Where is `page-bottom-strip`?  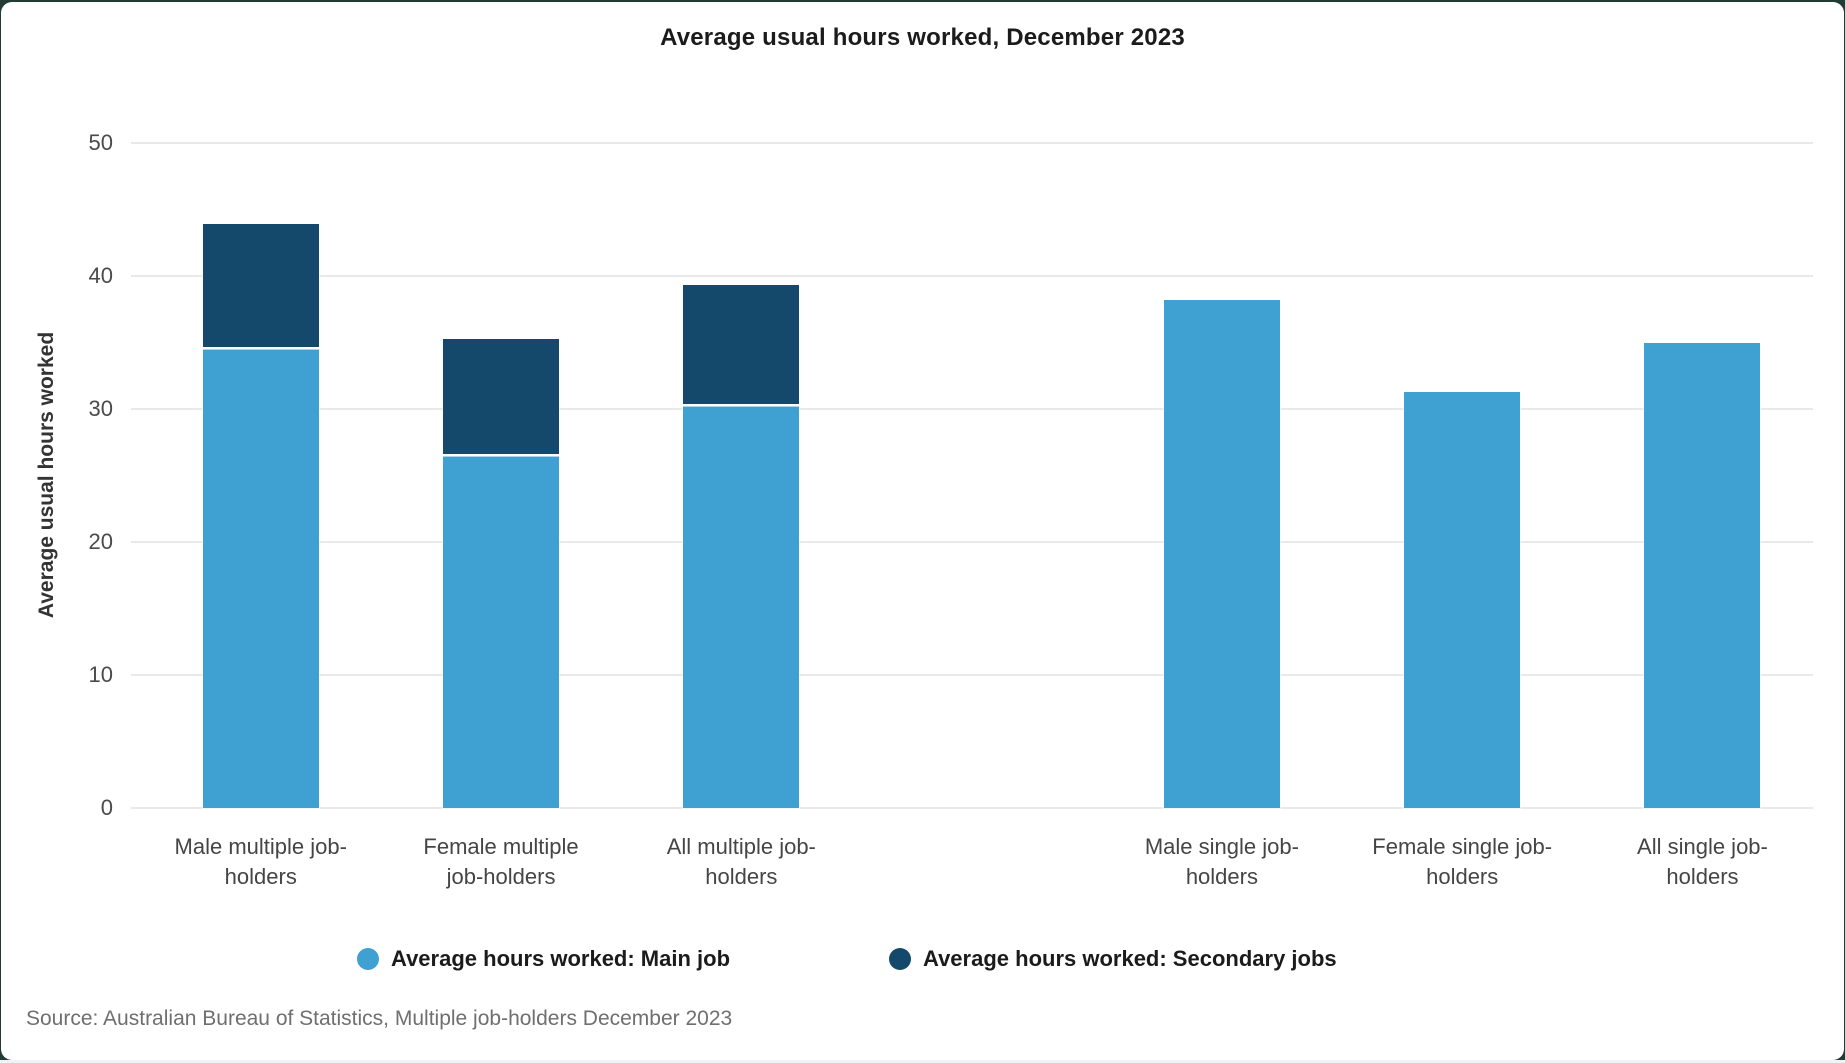
page-bottom-strip is located at coordinates (922, 1061).